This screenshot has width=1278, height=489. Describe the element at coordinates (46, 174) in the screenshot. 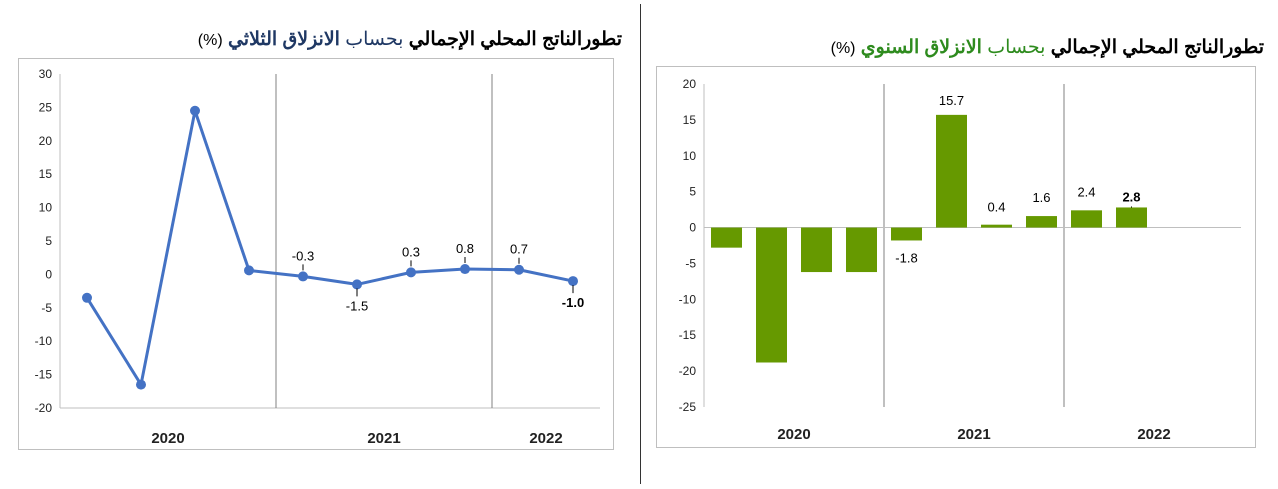

I see `left-y-tick-label: 15` at that location.